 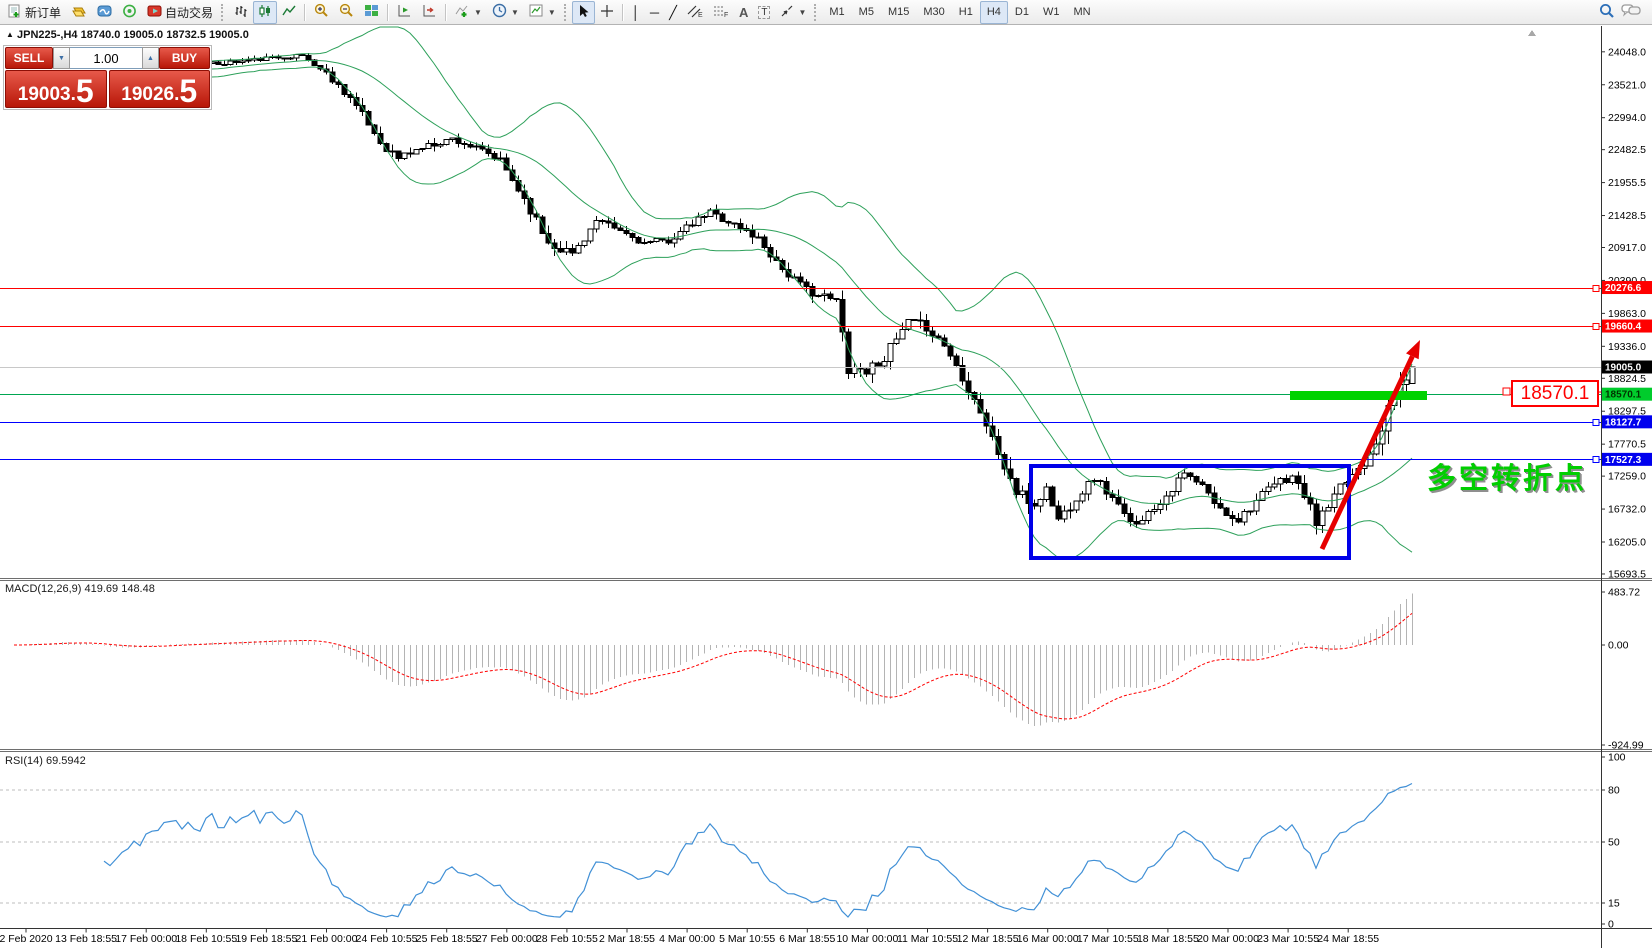 I want to click on arrows-tool-button: ▼, so click(x=793, y=12).